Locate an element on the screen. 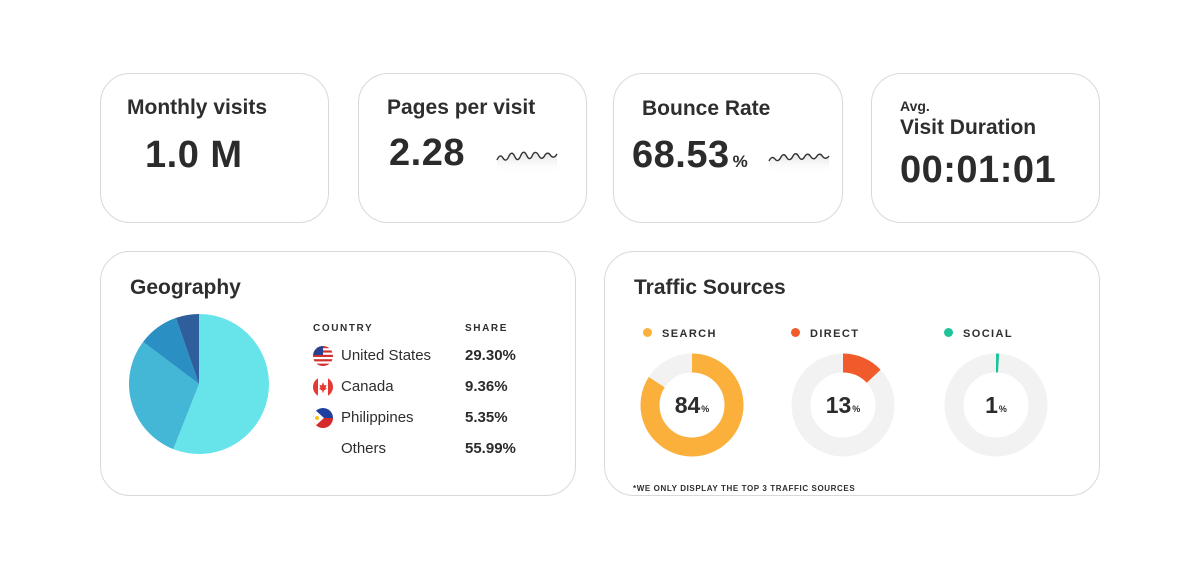  bounce-rate-number: 68.53 is located at coordinates (681, 155).